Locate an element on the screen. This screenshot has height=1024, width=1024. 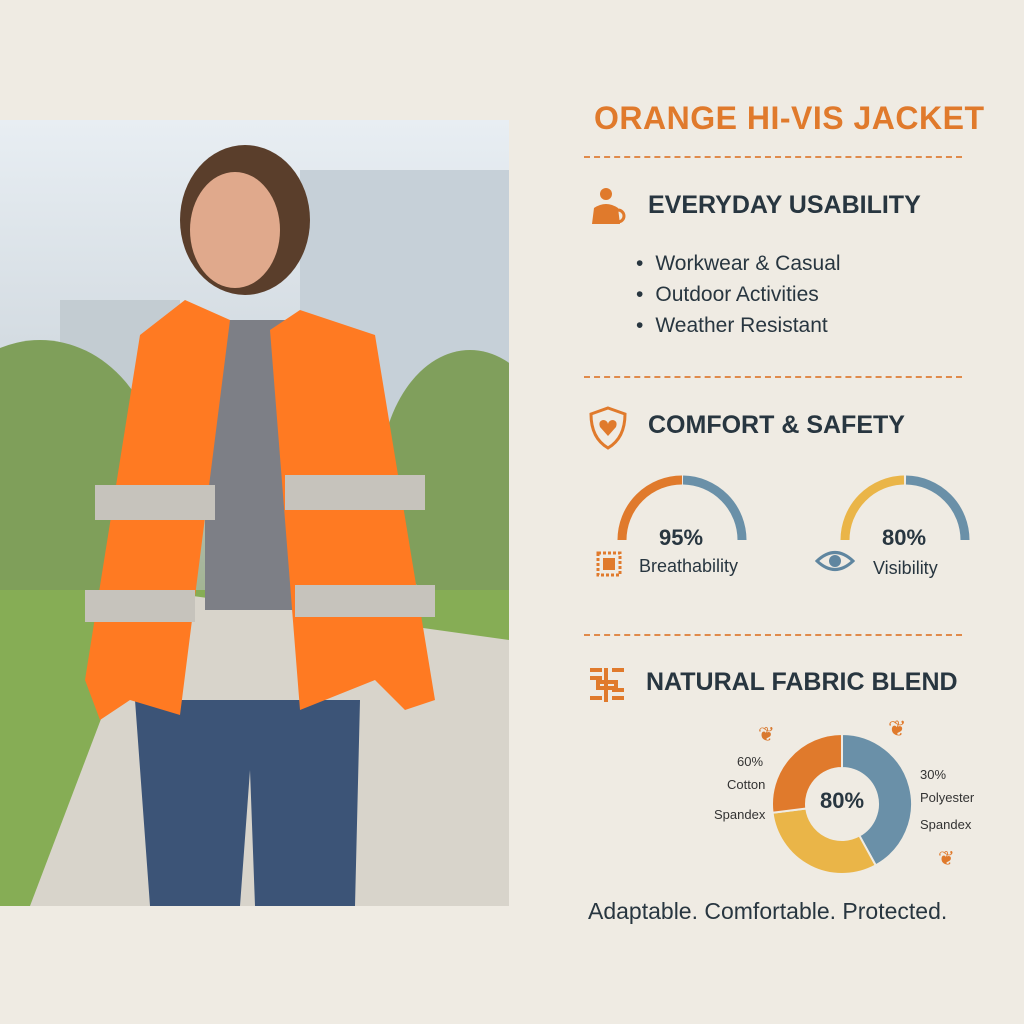
polyester-percent: 30% is located at coordinates (933, 774).